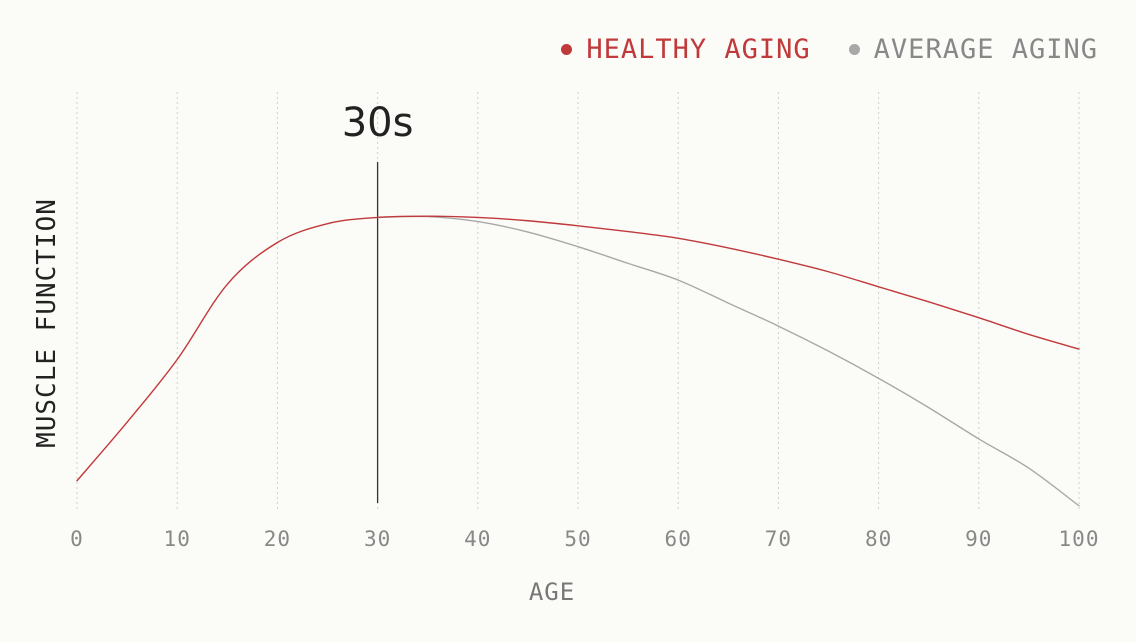  I want to click on legend-item-average: AVERAGE AGING, so click(973, 49).